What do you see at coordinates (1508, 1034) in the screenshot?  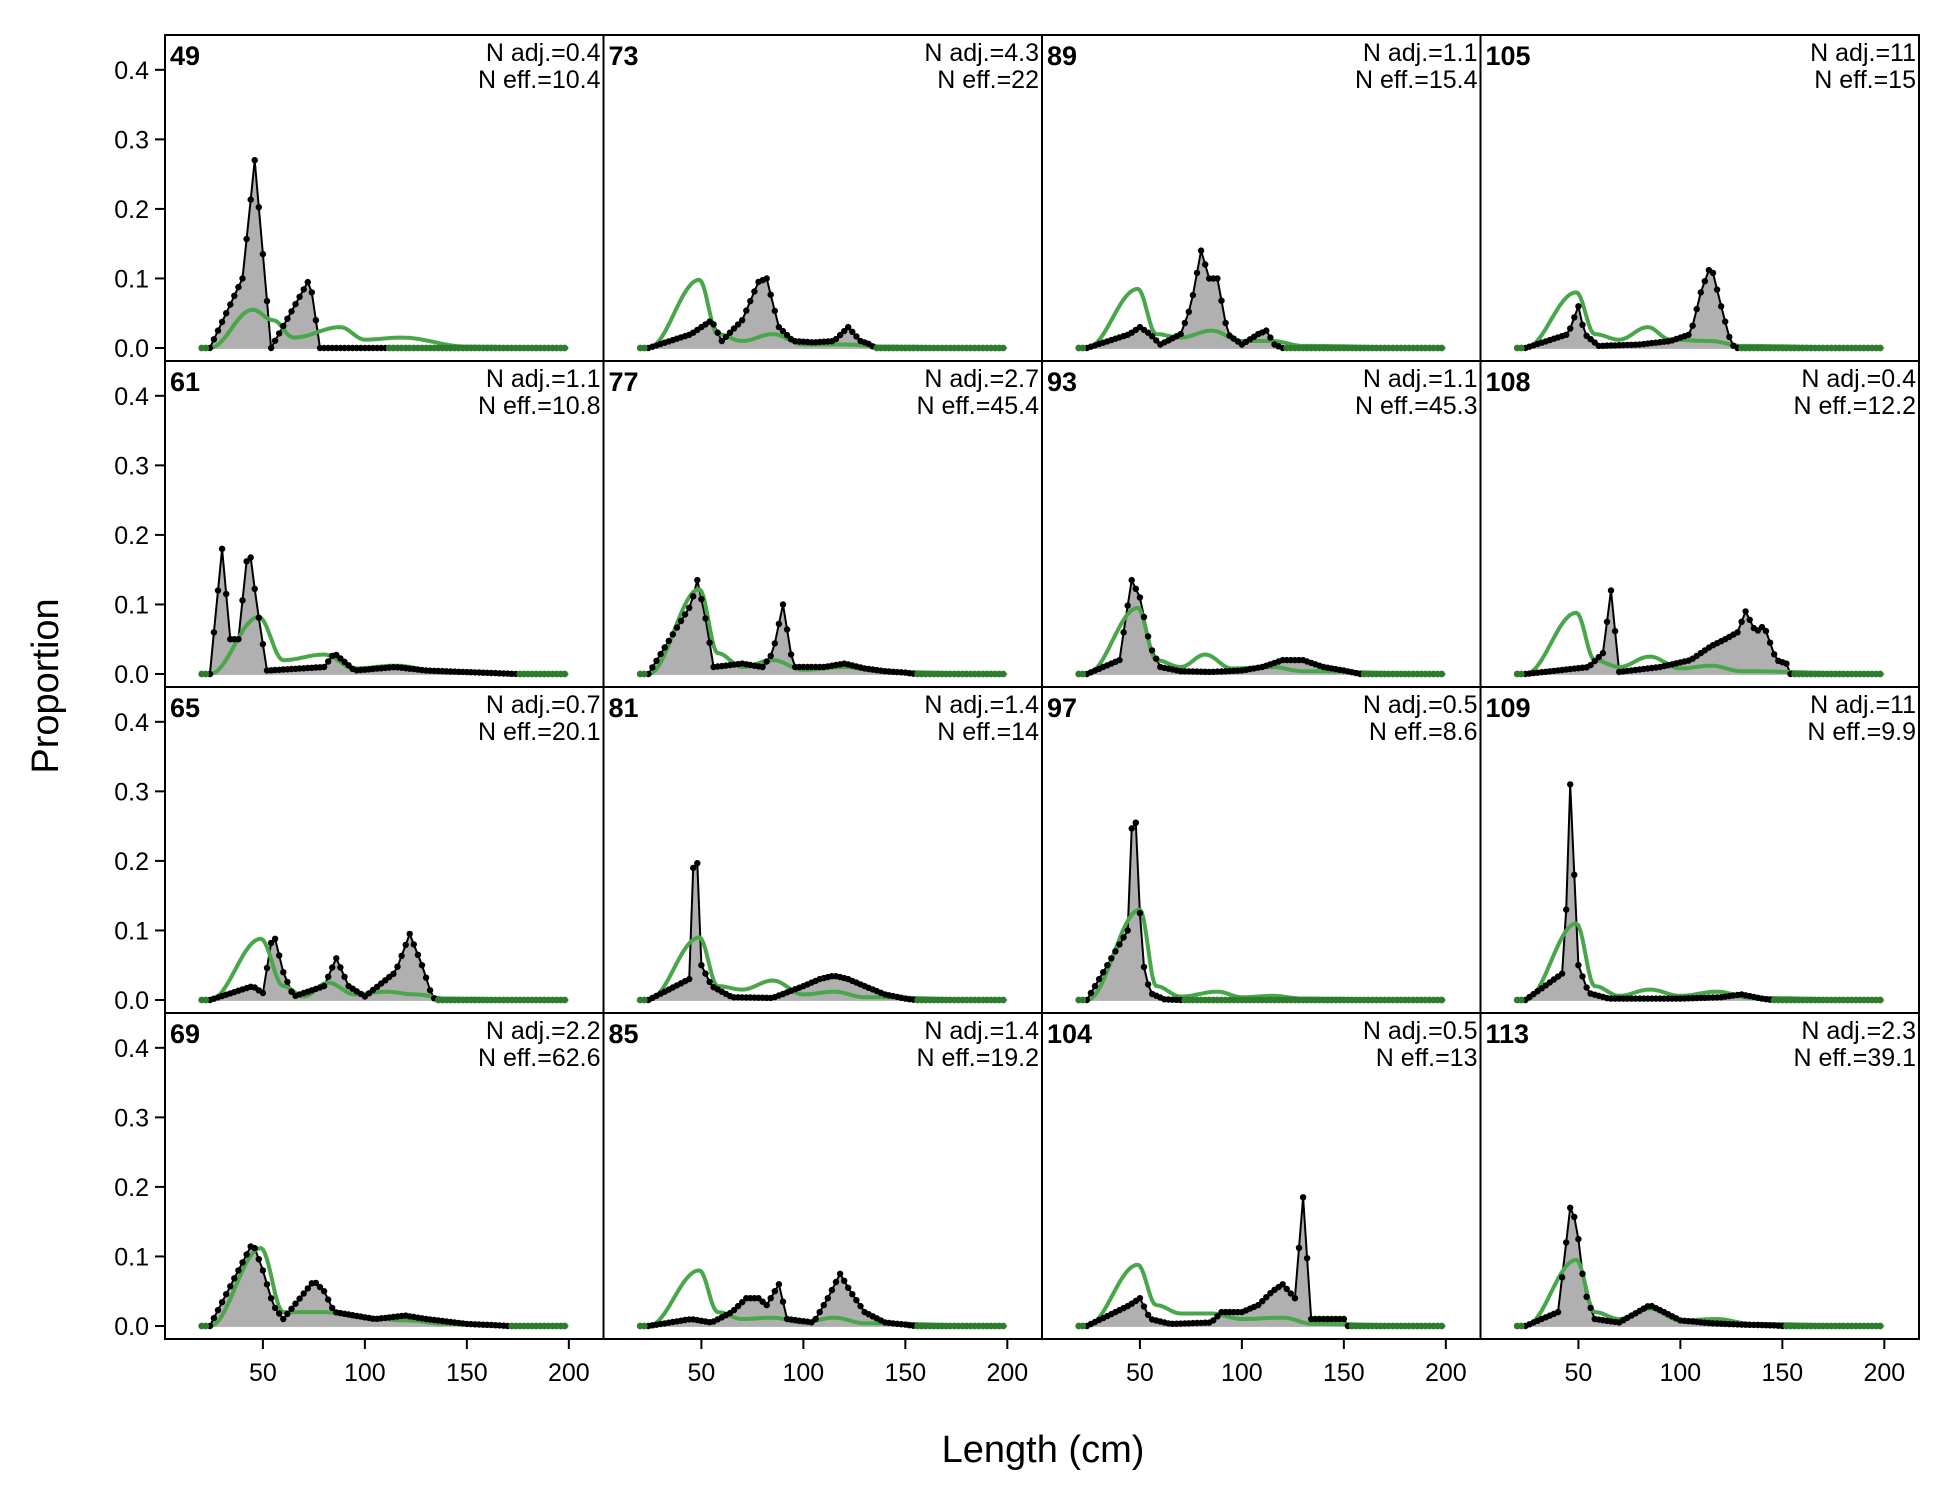 I see `panel-label: 113` at bounding box center [1508, 1034].